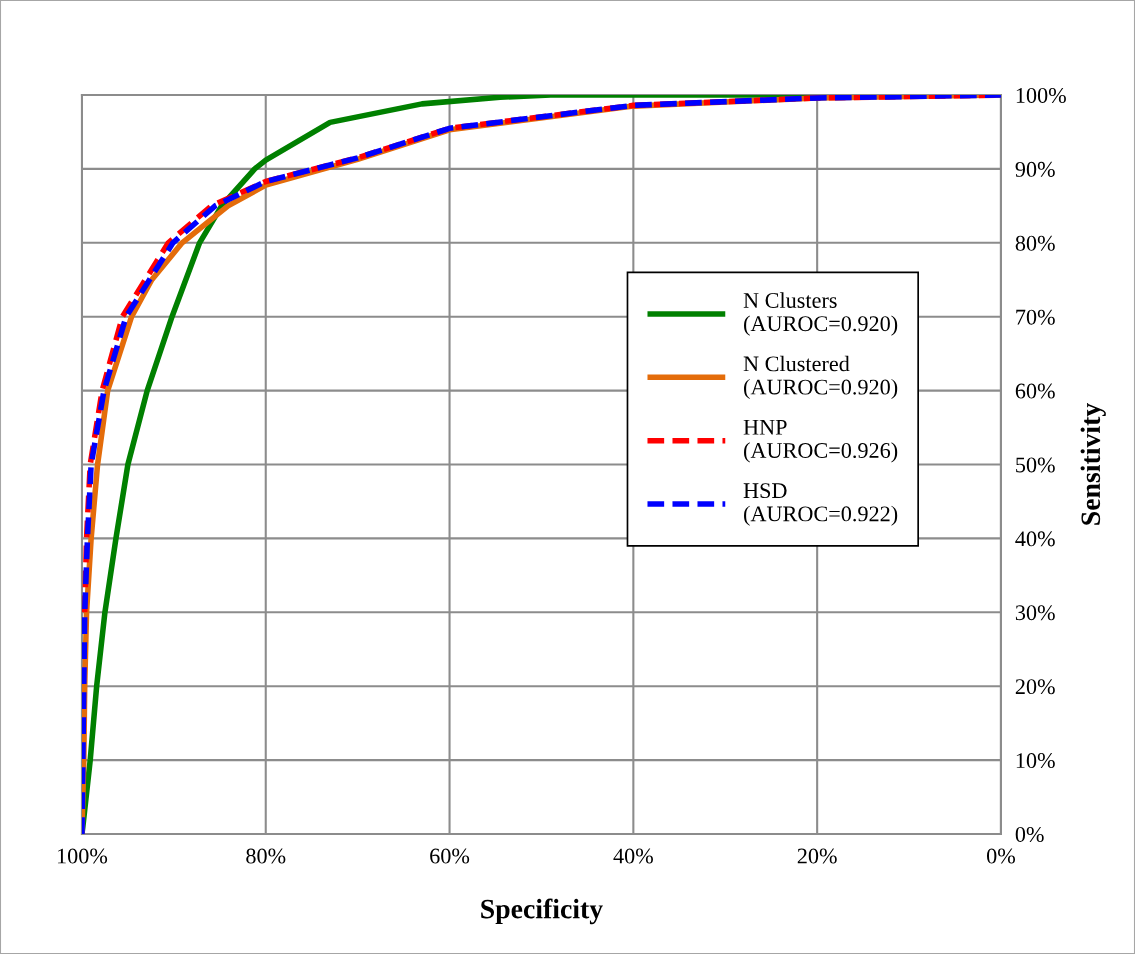  I want to click on legend-label: HNP (AUROC=0.926), so click(820, 441).